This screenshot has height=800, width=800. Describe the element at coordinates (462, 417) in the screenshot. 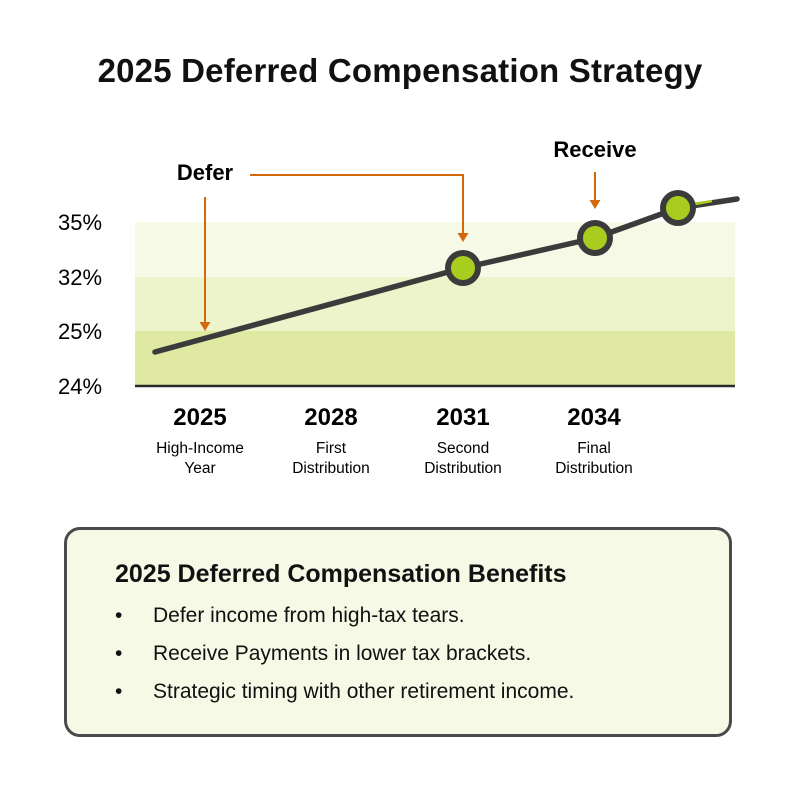

I see `x-tick-year: 2031` at that location.